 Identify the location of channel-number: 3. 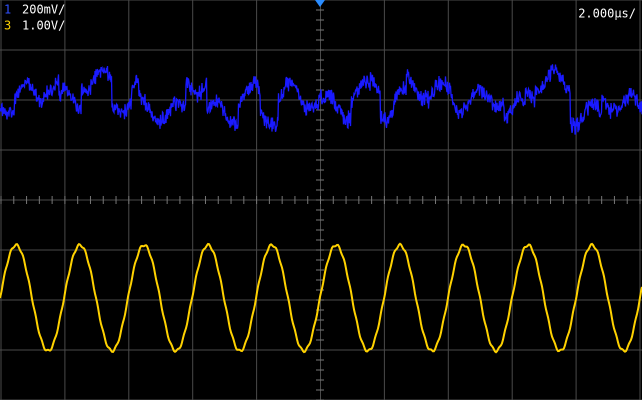
(7, 26).